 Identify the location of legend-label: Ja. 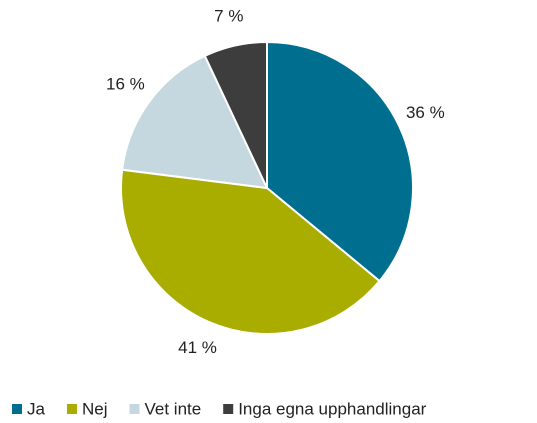
(36, 408).